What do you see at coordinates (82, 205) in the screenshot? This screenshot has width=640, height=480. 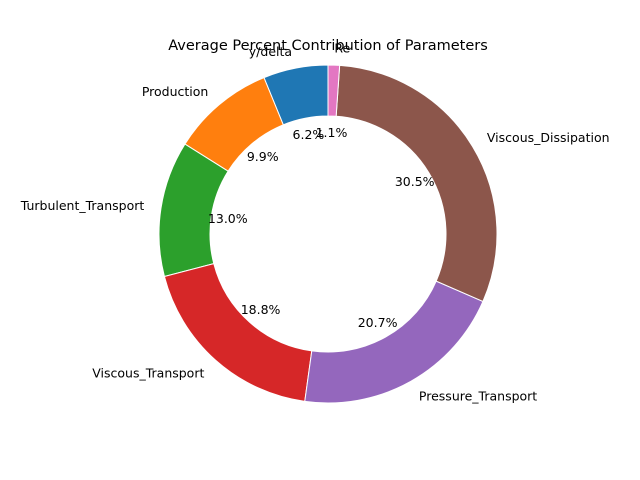 I see `slice-label-turbulent-transport: Turbulent_Transport` at bounding box center [82, 205].